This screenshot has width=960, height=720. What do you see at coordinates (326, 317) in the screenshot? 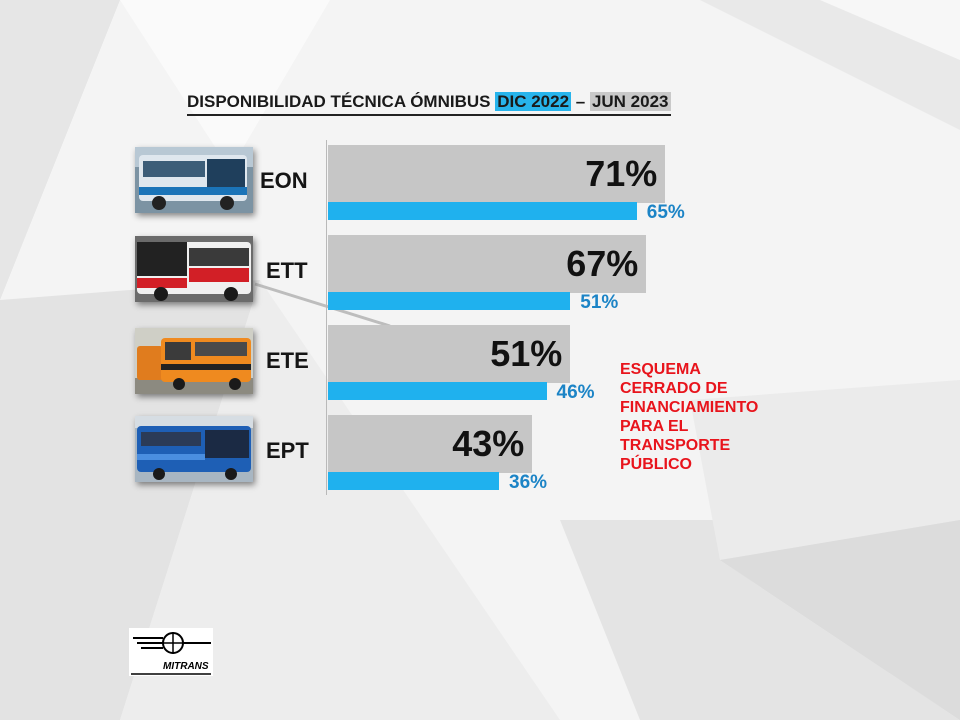
I see `chart-axis-line` at bounding box center [326, 317].